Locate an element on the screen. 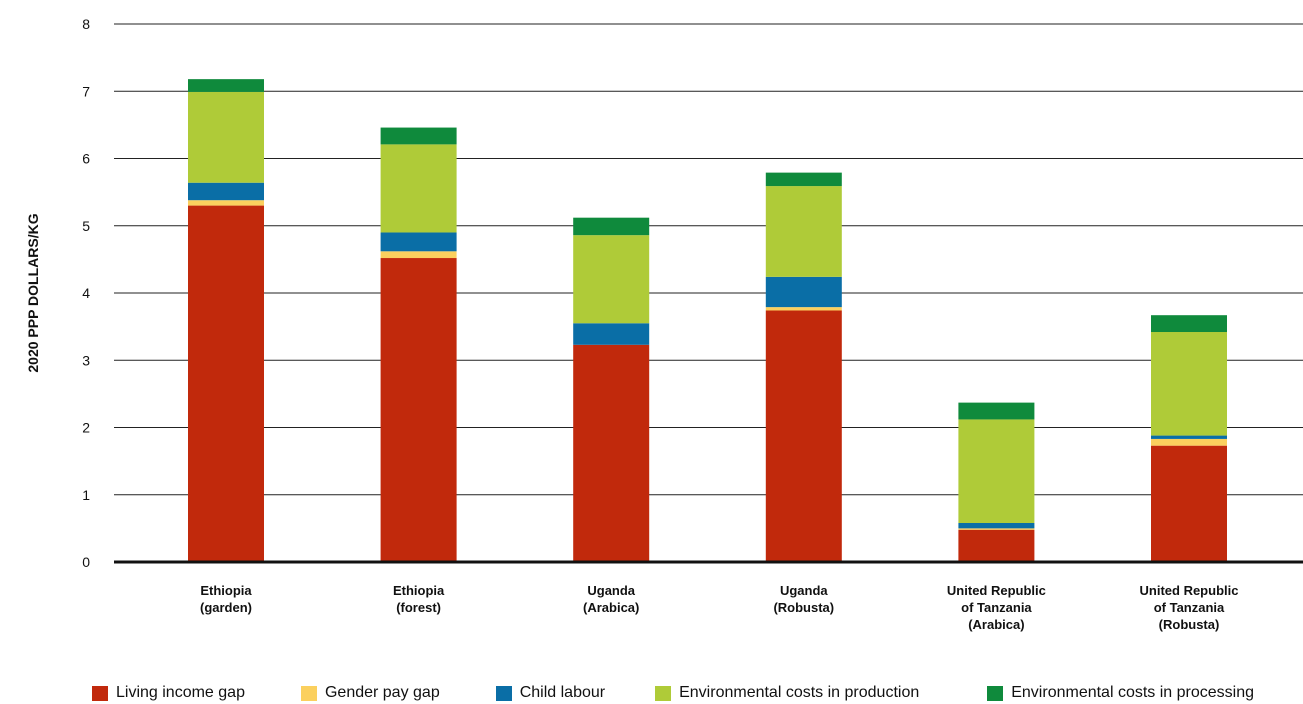 This screenshot has height=704, width=1303. y-tick-label: 8 is located at coordinates (86, 24).